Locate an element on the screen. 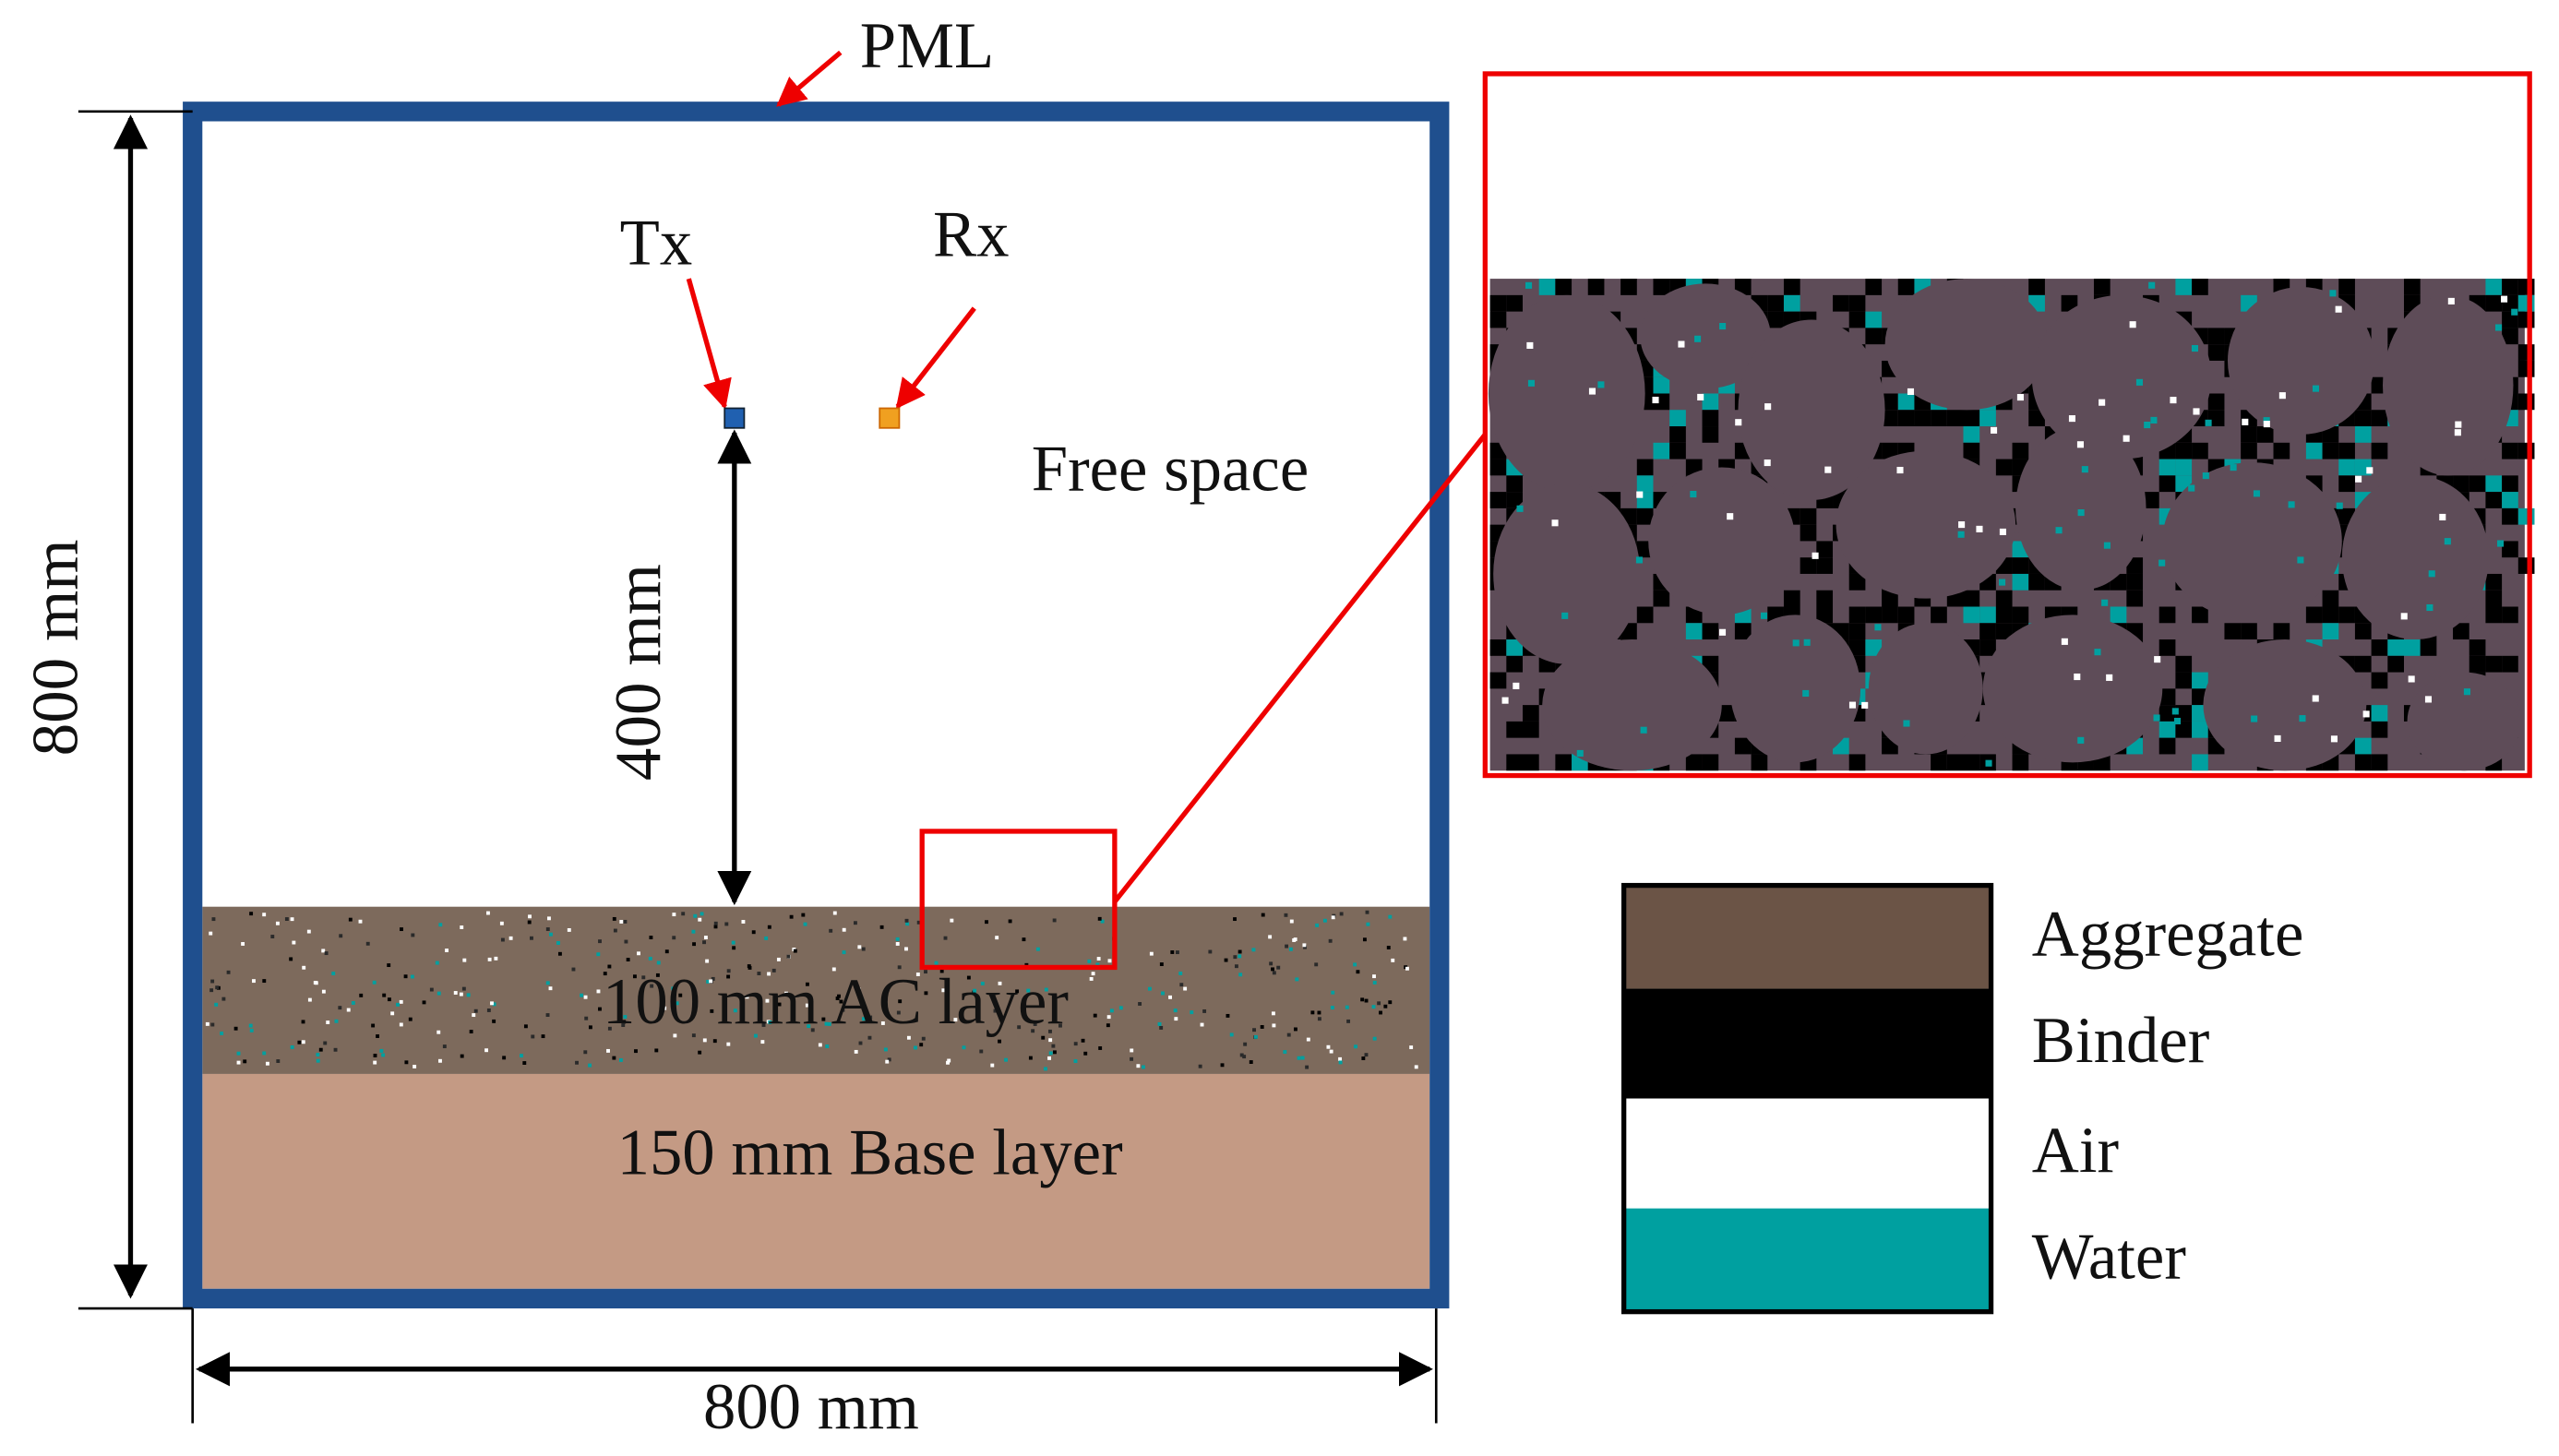 The width and height of the screenshot is (2559, 1456). ac-layer is located at coordinates (816, 990).